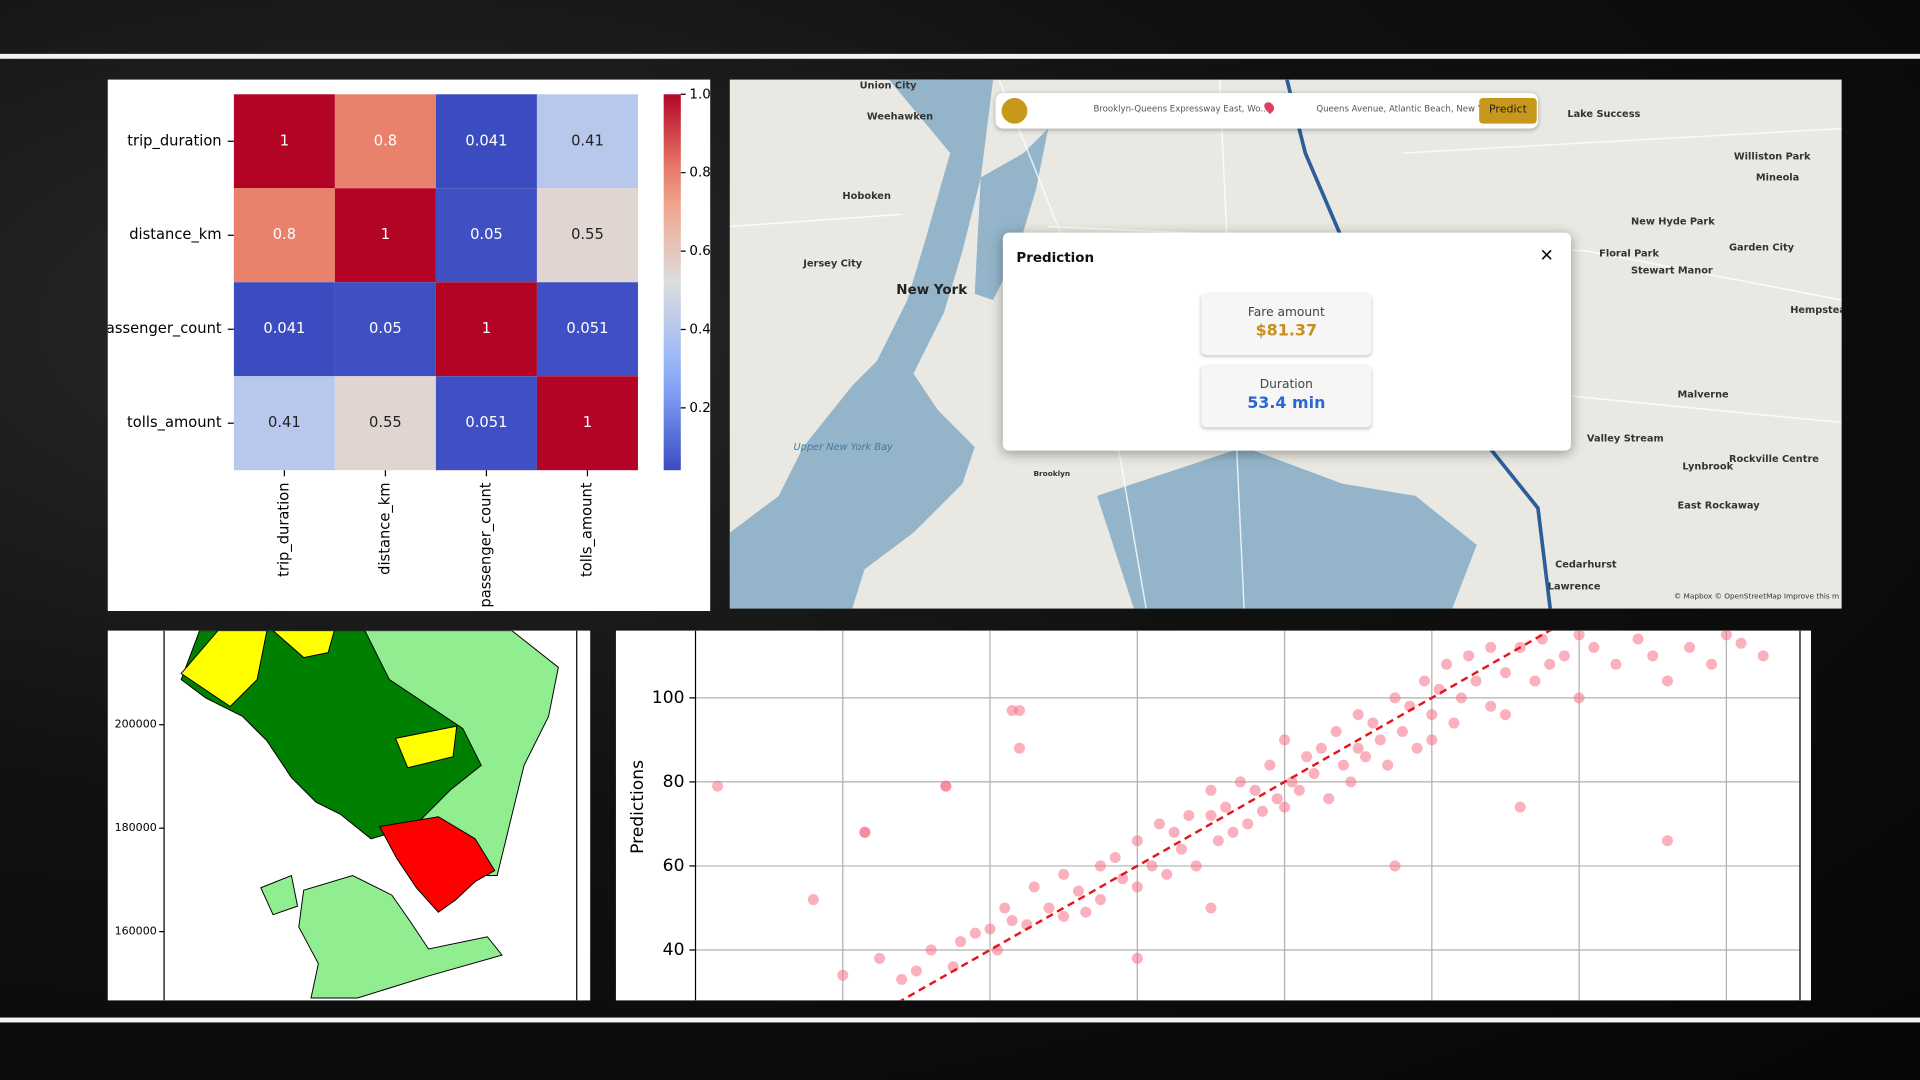 Image resolution: width=1920 pixels, height=1080 pixels. I want to click on place-label: Hoboken, so click(866, 196).